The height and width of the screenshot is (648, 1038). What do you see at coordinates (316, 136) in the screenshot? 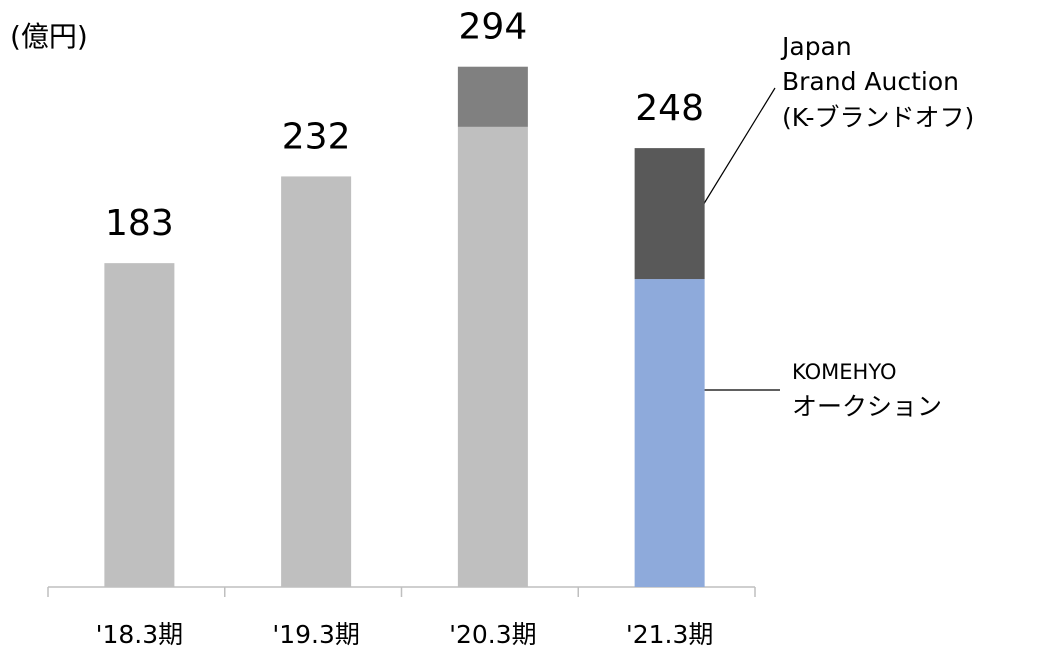
I see `total-label: 232` at bounding box center [316, 136].